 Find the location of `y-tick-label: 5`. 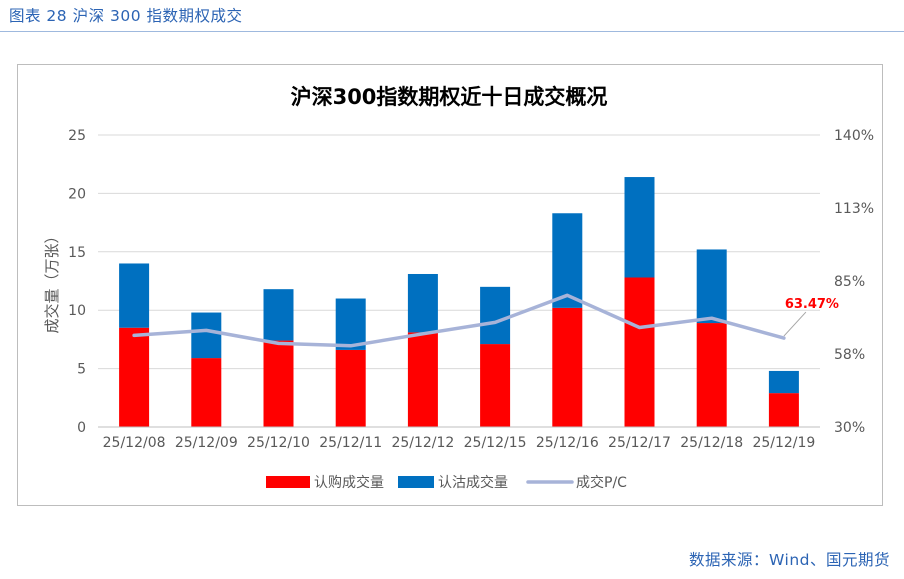

y-tick-label: 5 is located at coordinates (81, 370).